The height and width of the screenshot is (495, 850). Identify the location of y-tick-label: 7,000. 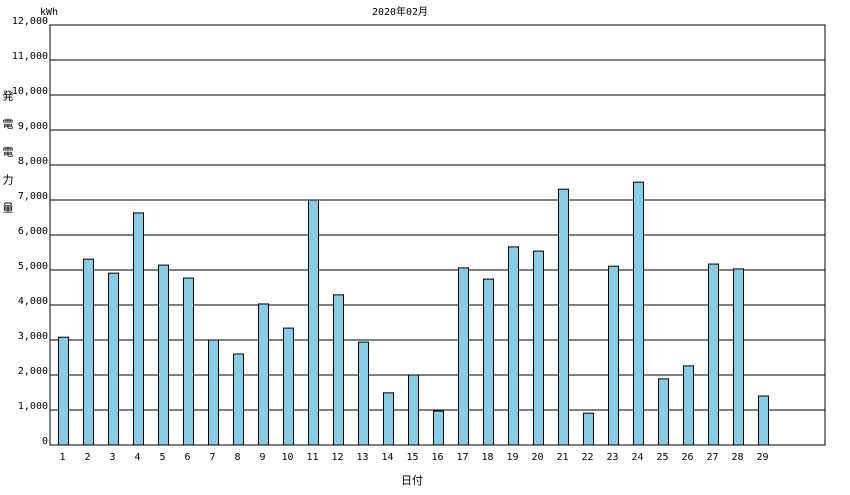
(33, 196).